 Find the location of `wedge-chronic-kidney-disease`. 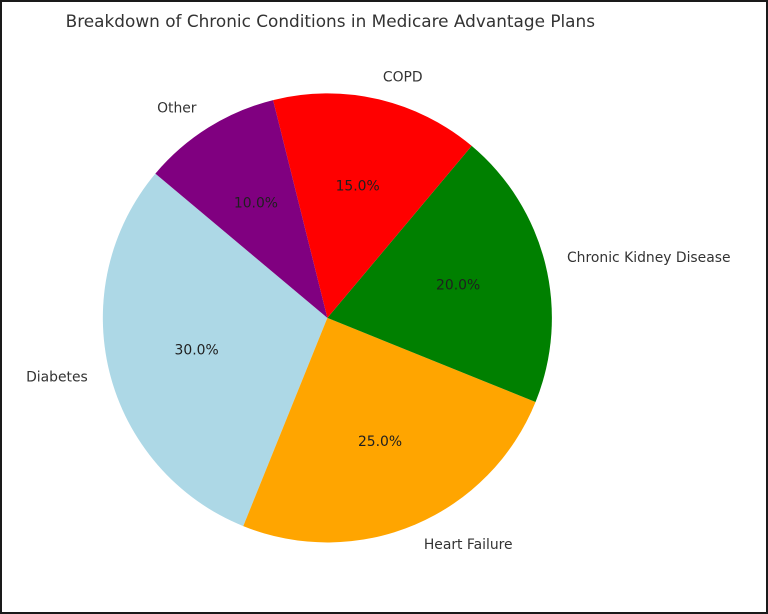

wedge-chronic-kidney-disease is located at coordinates (439, 274).